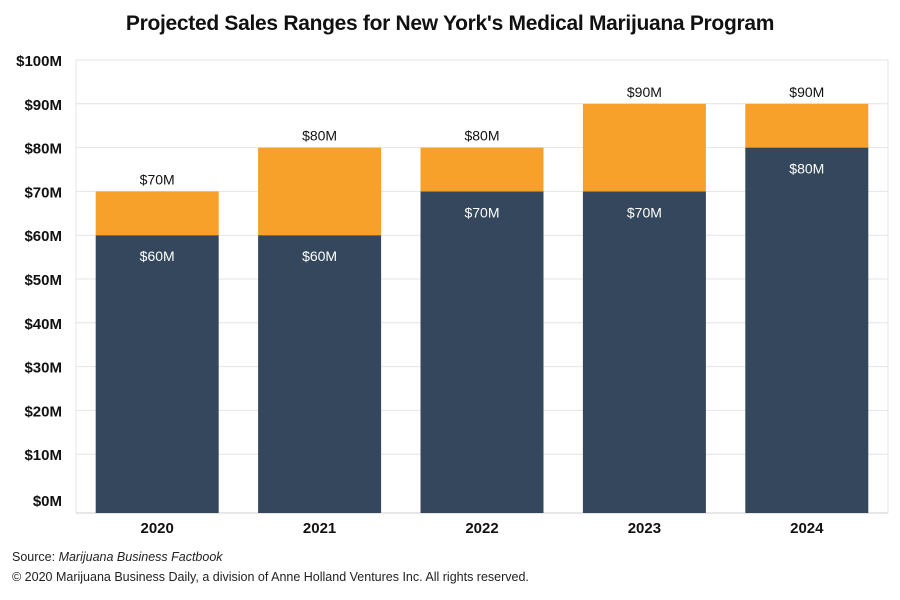 The image size is (900, 600). I want to click on y-tick-label: $80M, so click(43, 149).